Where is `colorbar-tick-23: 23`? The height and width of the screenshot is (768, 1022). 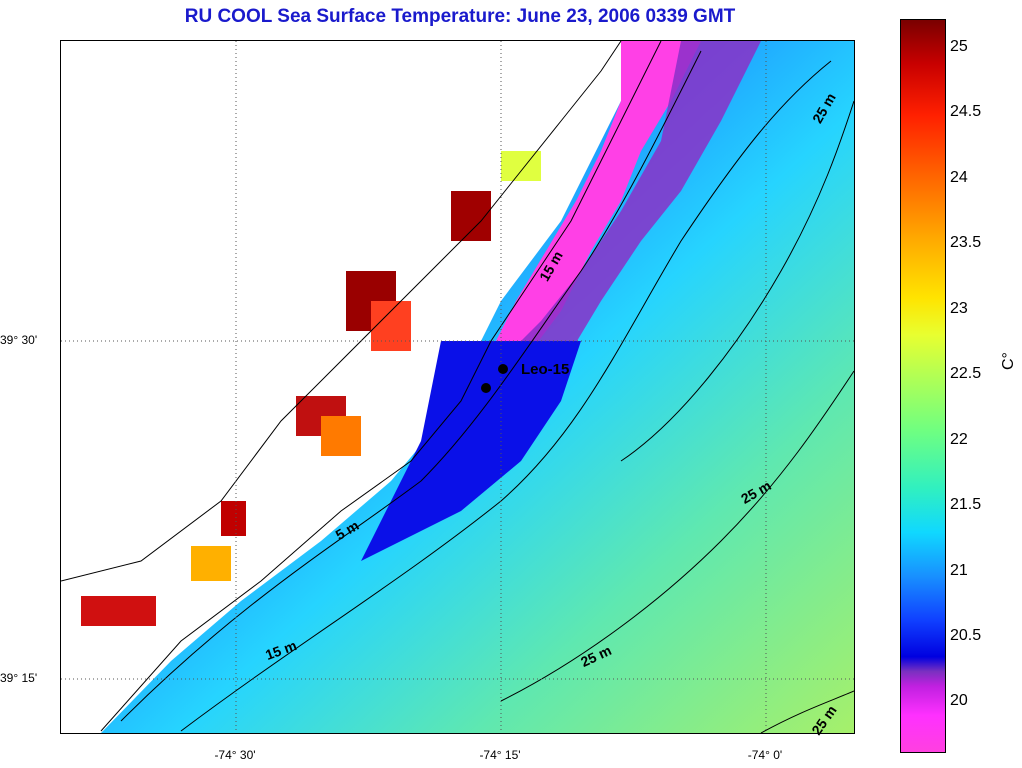
colorbar-tick-23: 23 is located at coordinates (959, 308).